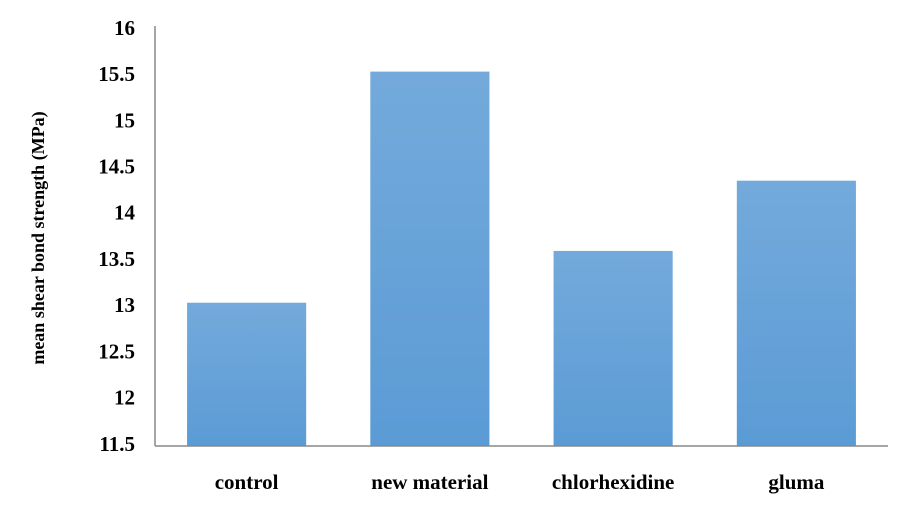 This screenshot has height=519, width=904. I want to click on y-tick-label: 13, so click(124, 305).